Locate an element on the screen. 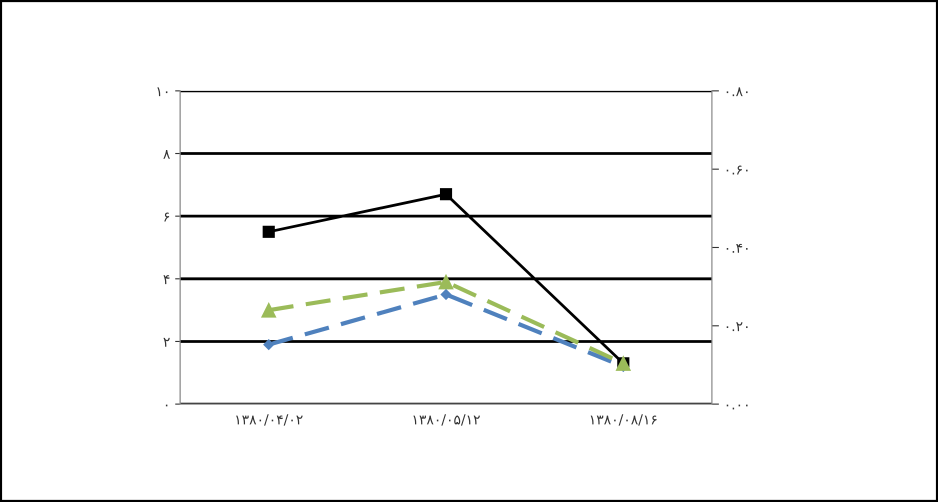 The width and height of the screenshot is (938, 502). x-tick-label: ۱۳۸۰/۰۵/۱۲ is located at coordinates (446, 420).